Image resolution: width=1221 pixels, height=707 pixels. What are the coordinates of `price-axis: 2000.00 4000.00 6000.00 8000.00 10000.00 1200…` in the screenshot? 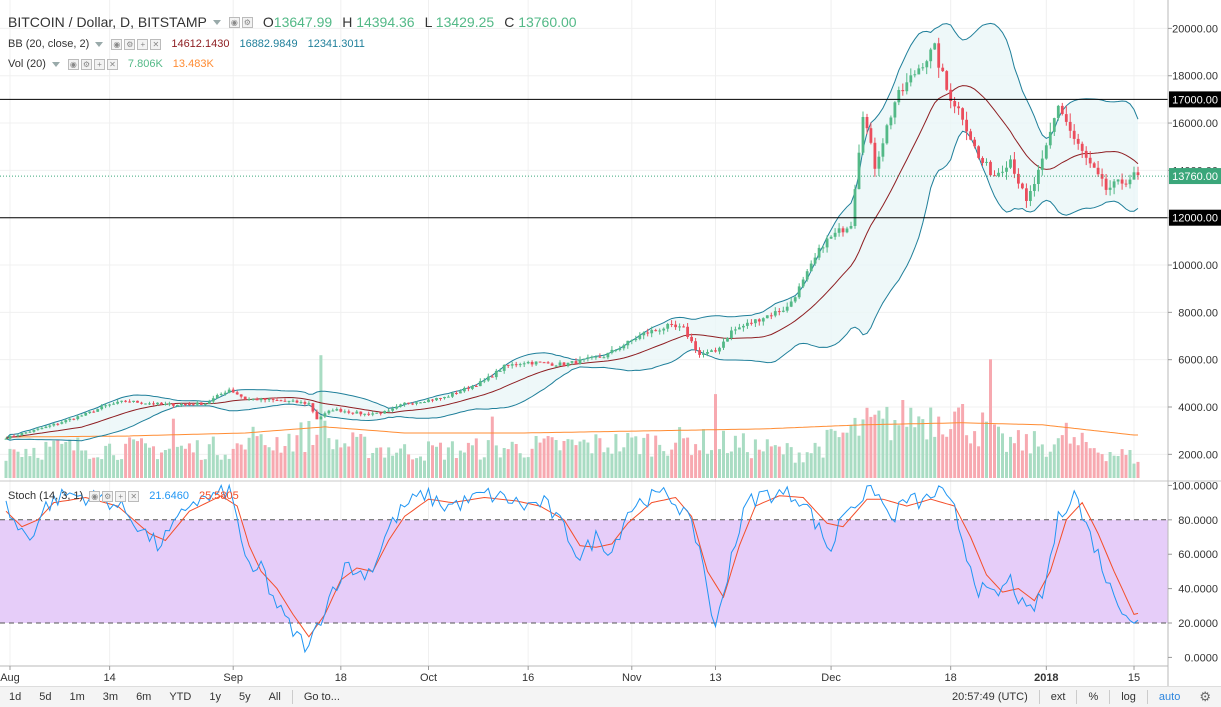 It's located at (1194, 242).